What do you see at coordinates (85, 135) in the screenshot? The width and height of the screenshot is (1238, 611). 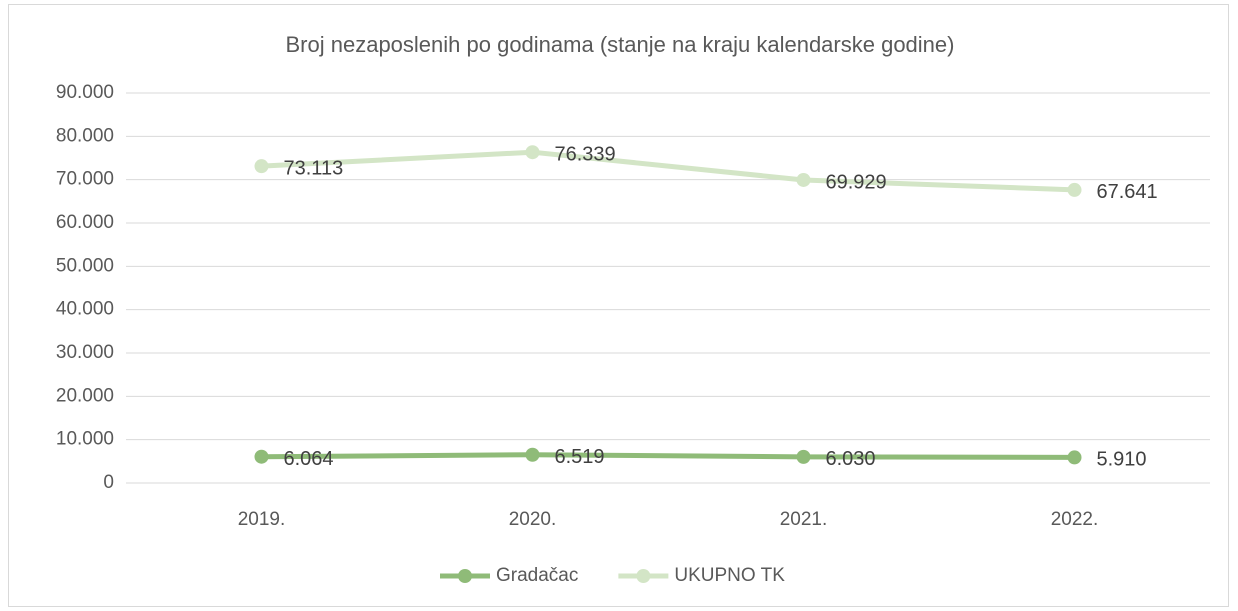 I see `y-tick-label: 80.000` at bounding box center [85, 135].